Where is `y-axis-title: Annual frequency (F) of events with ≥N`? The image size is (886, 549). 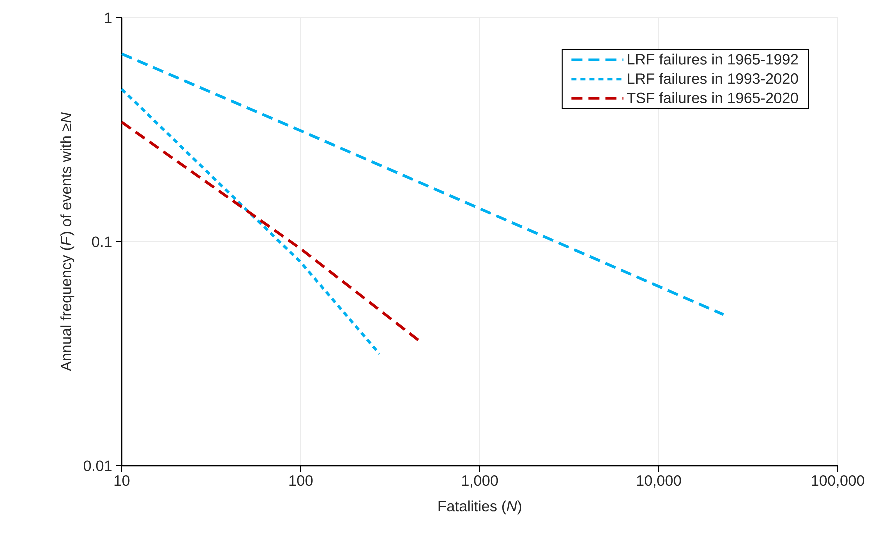
y-axis-title: Annual frequency (F) of events with ≥N is located at coordinates (67, 242).